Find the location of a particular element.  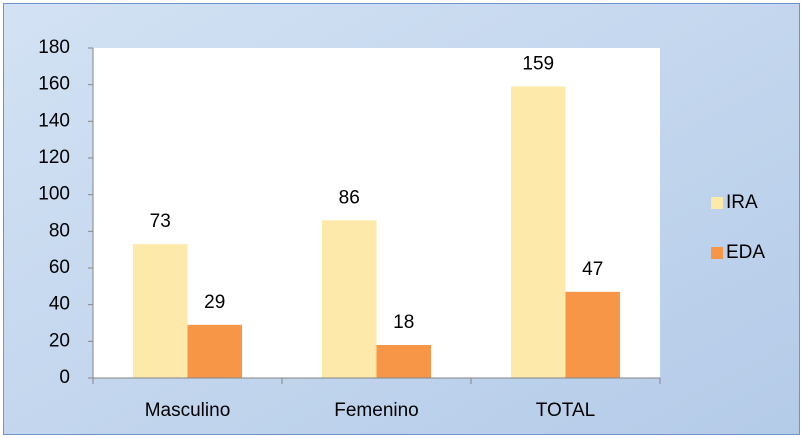

x-tick-label: TOTAL is located at coordinates (565, 410).